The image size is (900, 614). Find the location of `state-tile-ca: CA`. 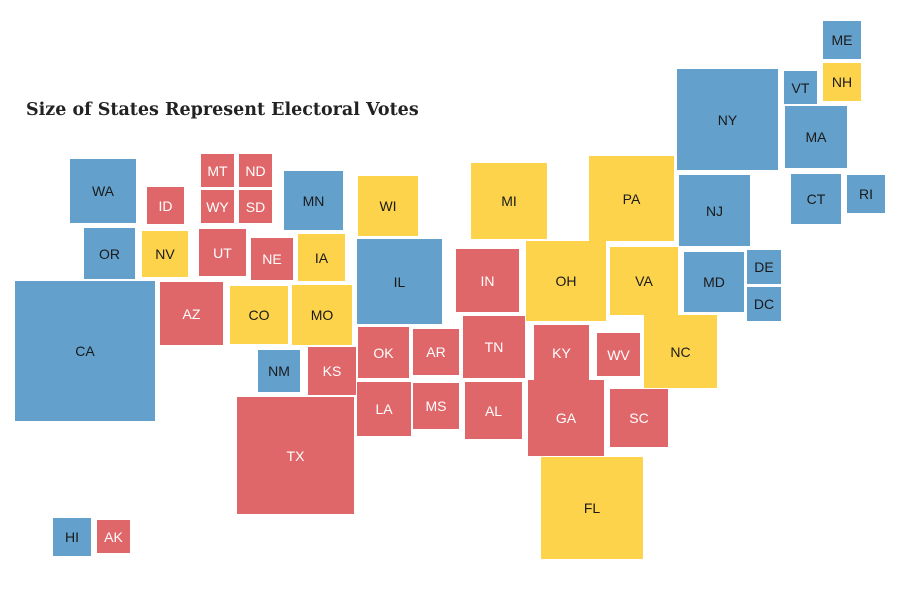

state-tile-ca: CA is located at coordinates (85, 351).